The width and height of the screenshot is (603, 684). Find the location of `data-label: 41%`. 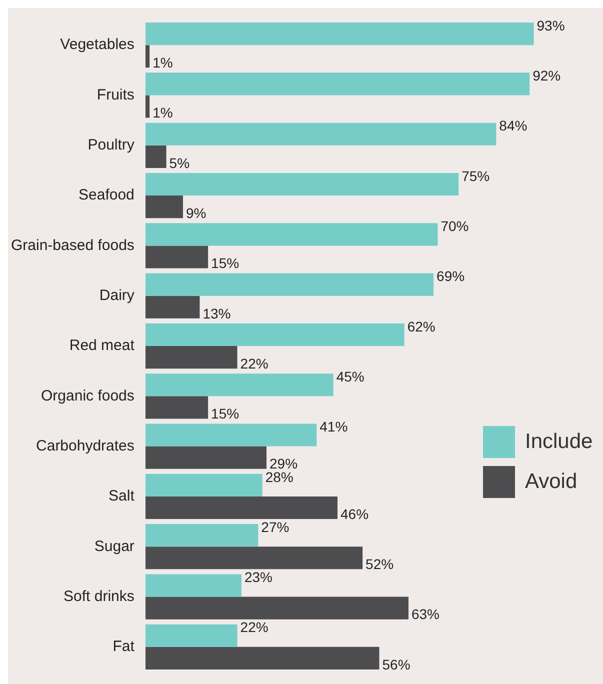

data-label: 41% is located at coordinates (334, 426).